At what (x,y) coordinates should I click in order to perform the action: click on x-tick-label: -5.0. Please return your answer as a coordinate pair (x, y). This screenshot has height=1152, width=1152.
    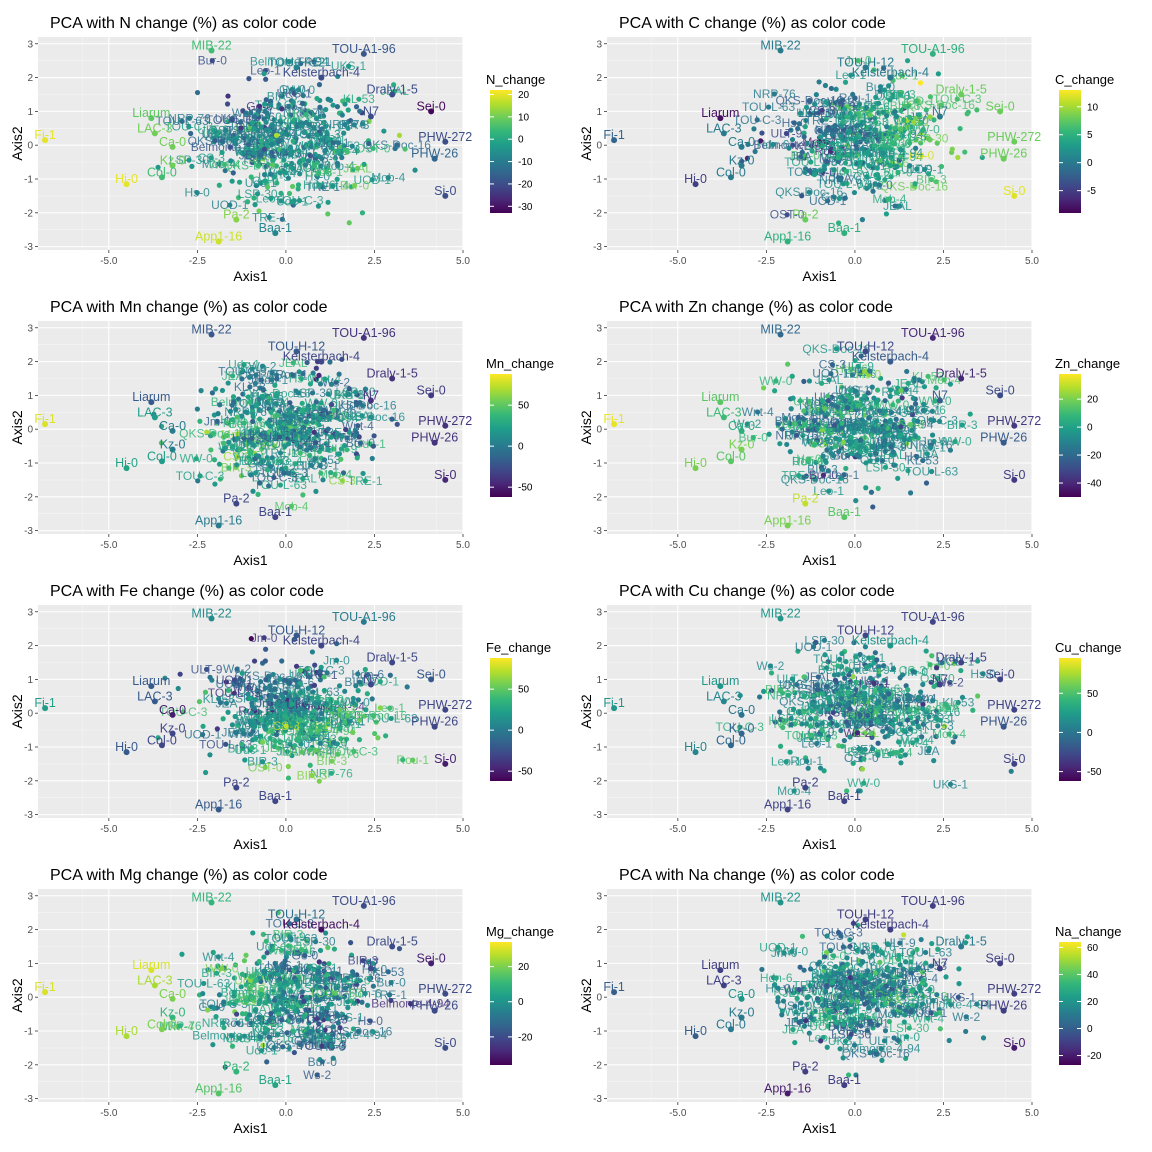
    Looking at the image, I should click on (678, 829).